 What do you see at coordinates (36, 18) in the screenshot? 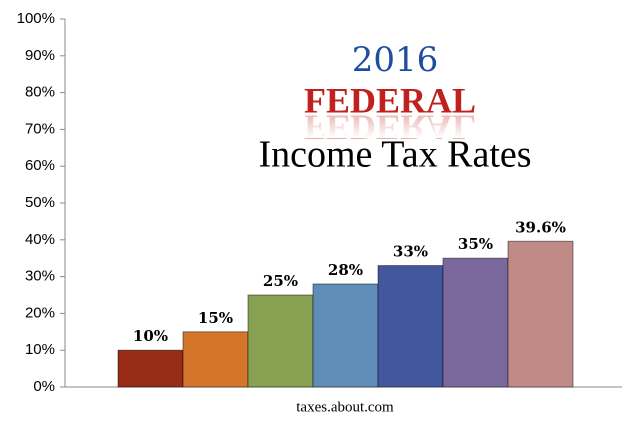
I see `y-tick-label: 100%` at bounding box center [36, 18].